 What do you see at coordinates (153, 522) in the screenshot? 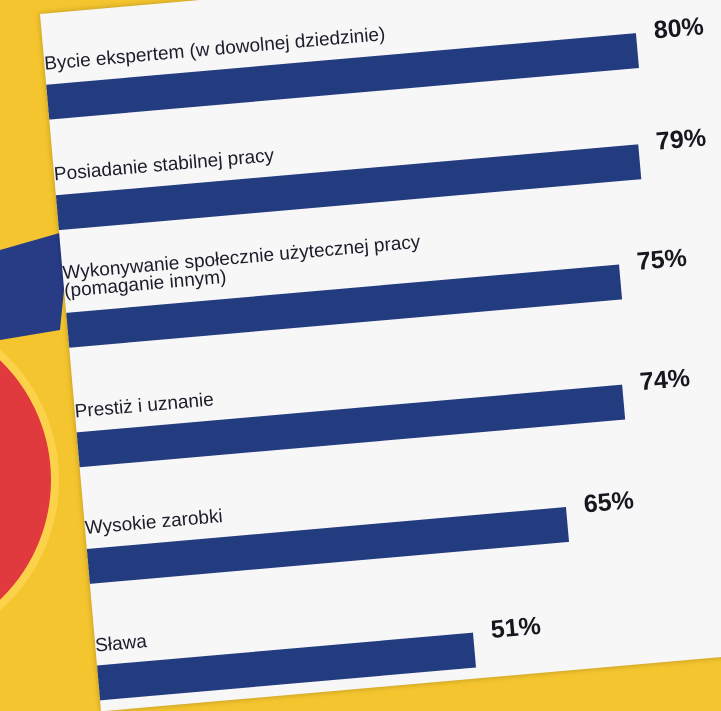
I see `category-label-wysokie-zarobki: Wysokie zarobki` at bounding box center [153, 522].